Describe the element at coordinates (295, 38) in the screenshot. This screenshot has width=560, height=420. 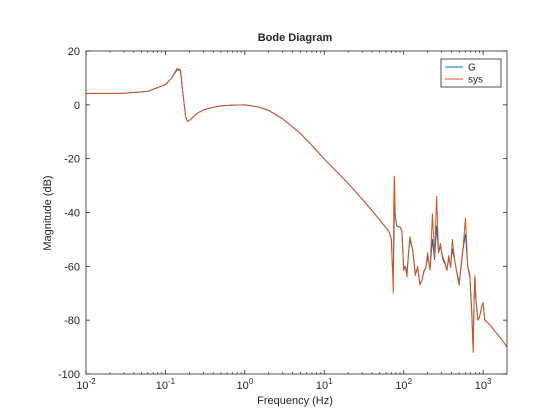
I see `chart-title: Bode Diagram` at that location.